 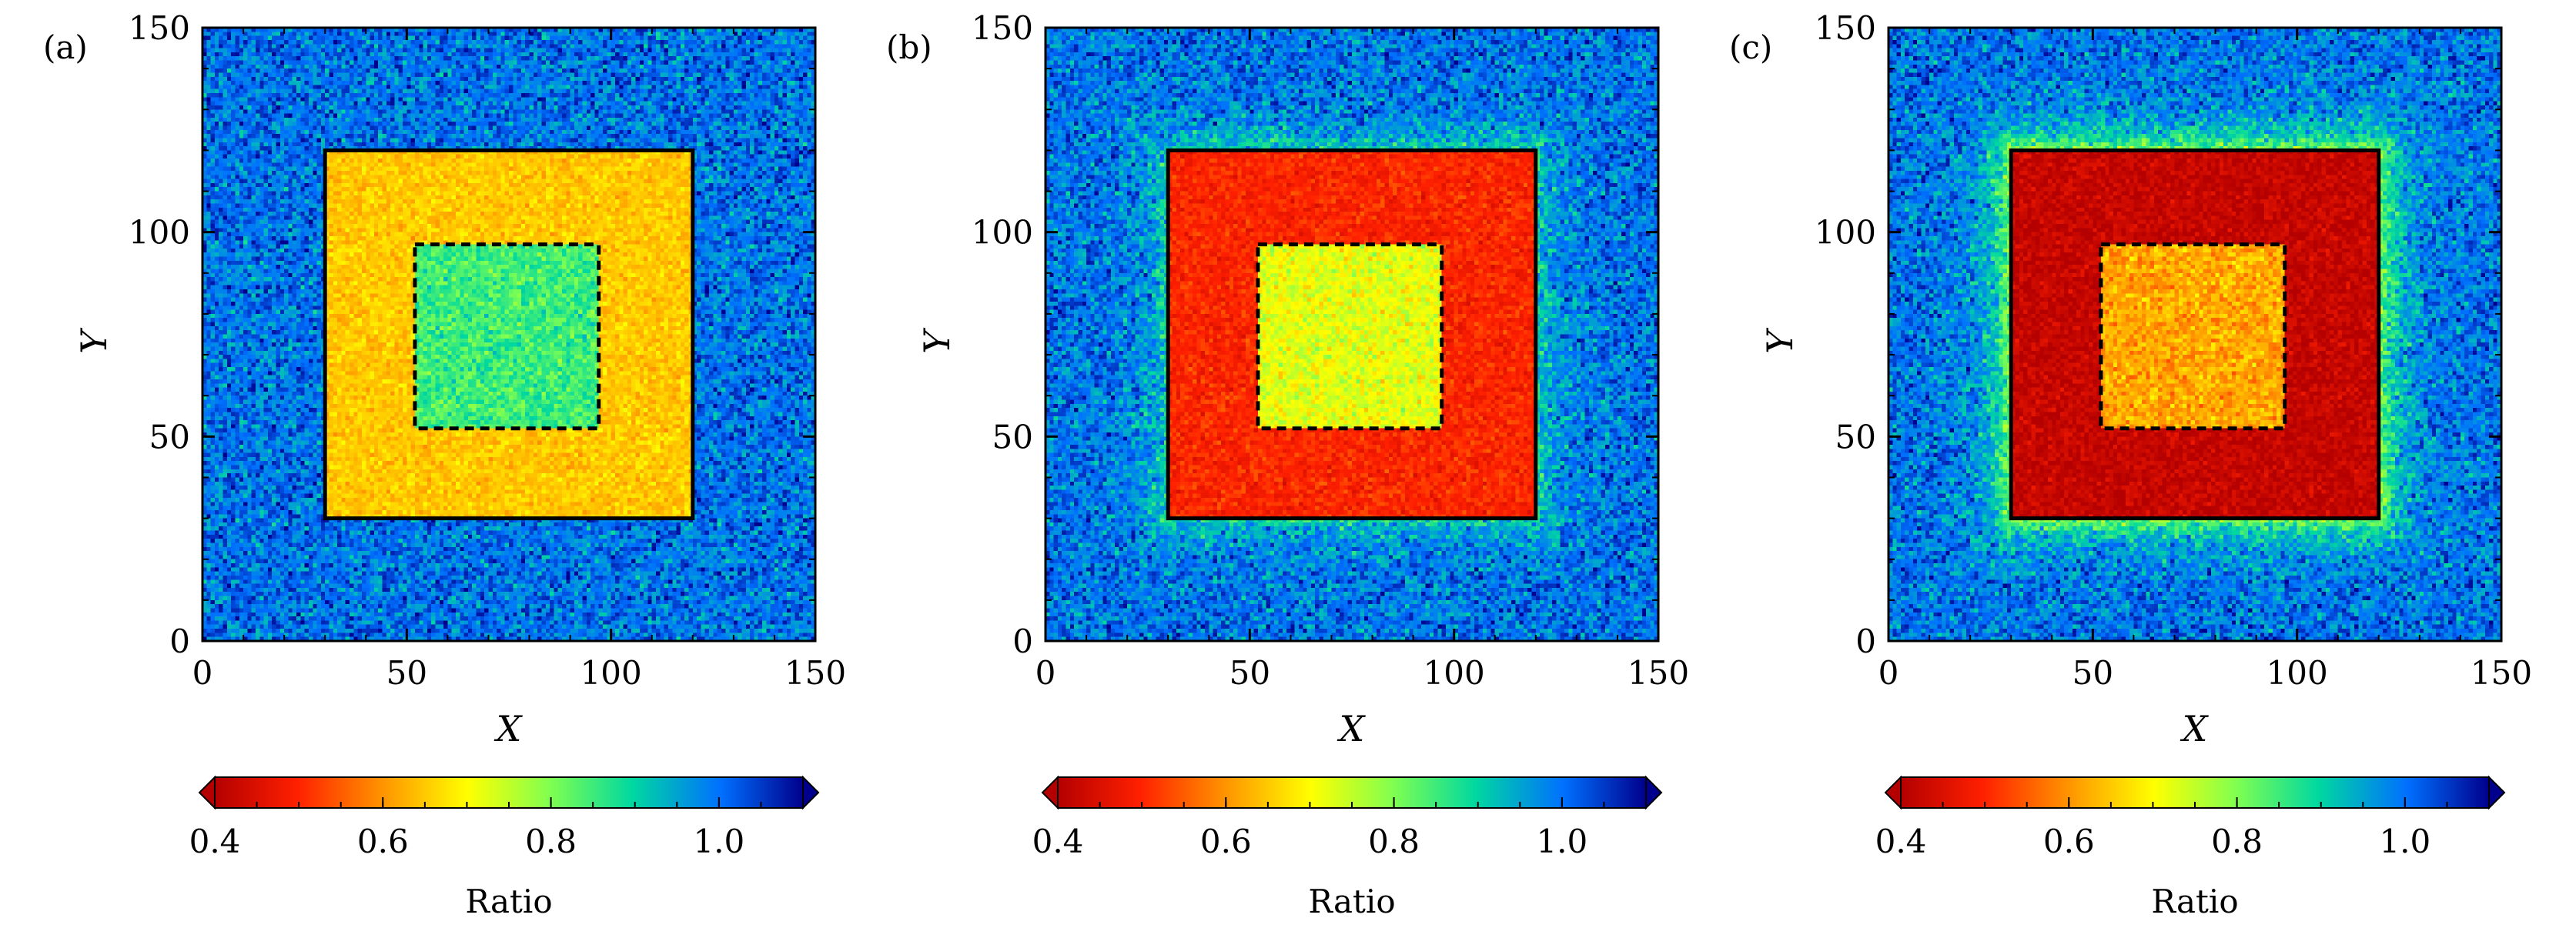 What do you see at coordinates (909, 47) in the screenshot?
I see `panel-label: (b)` at bounding box center [909, 47].